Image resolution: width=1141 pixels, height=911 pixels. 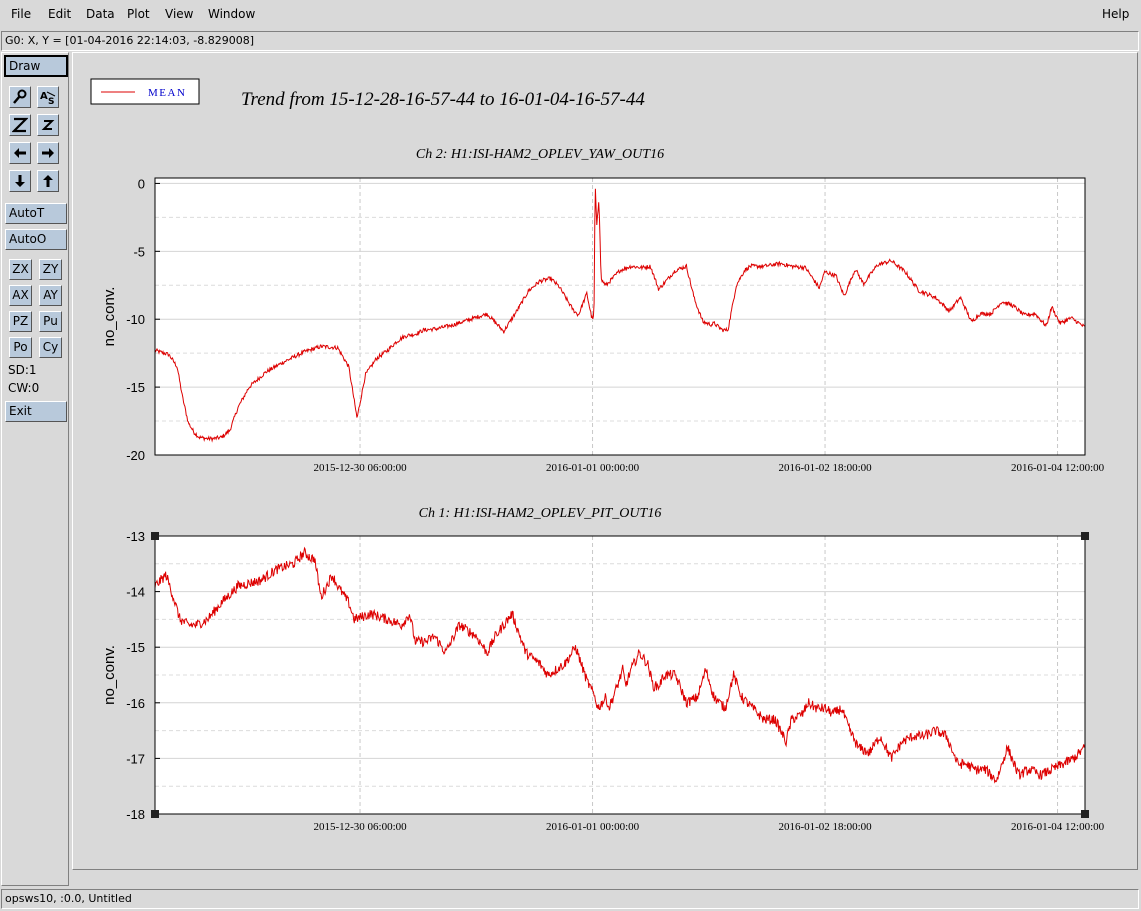 I want to click on toolbar: Draw A S, so click(x=35, y=469).